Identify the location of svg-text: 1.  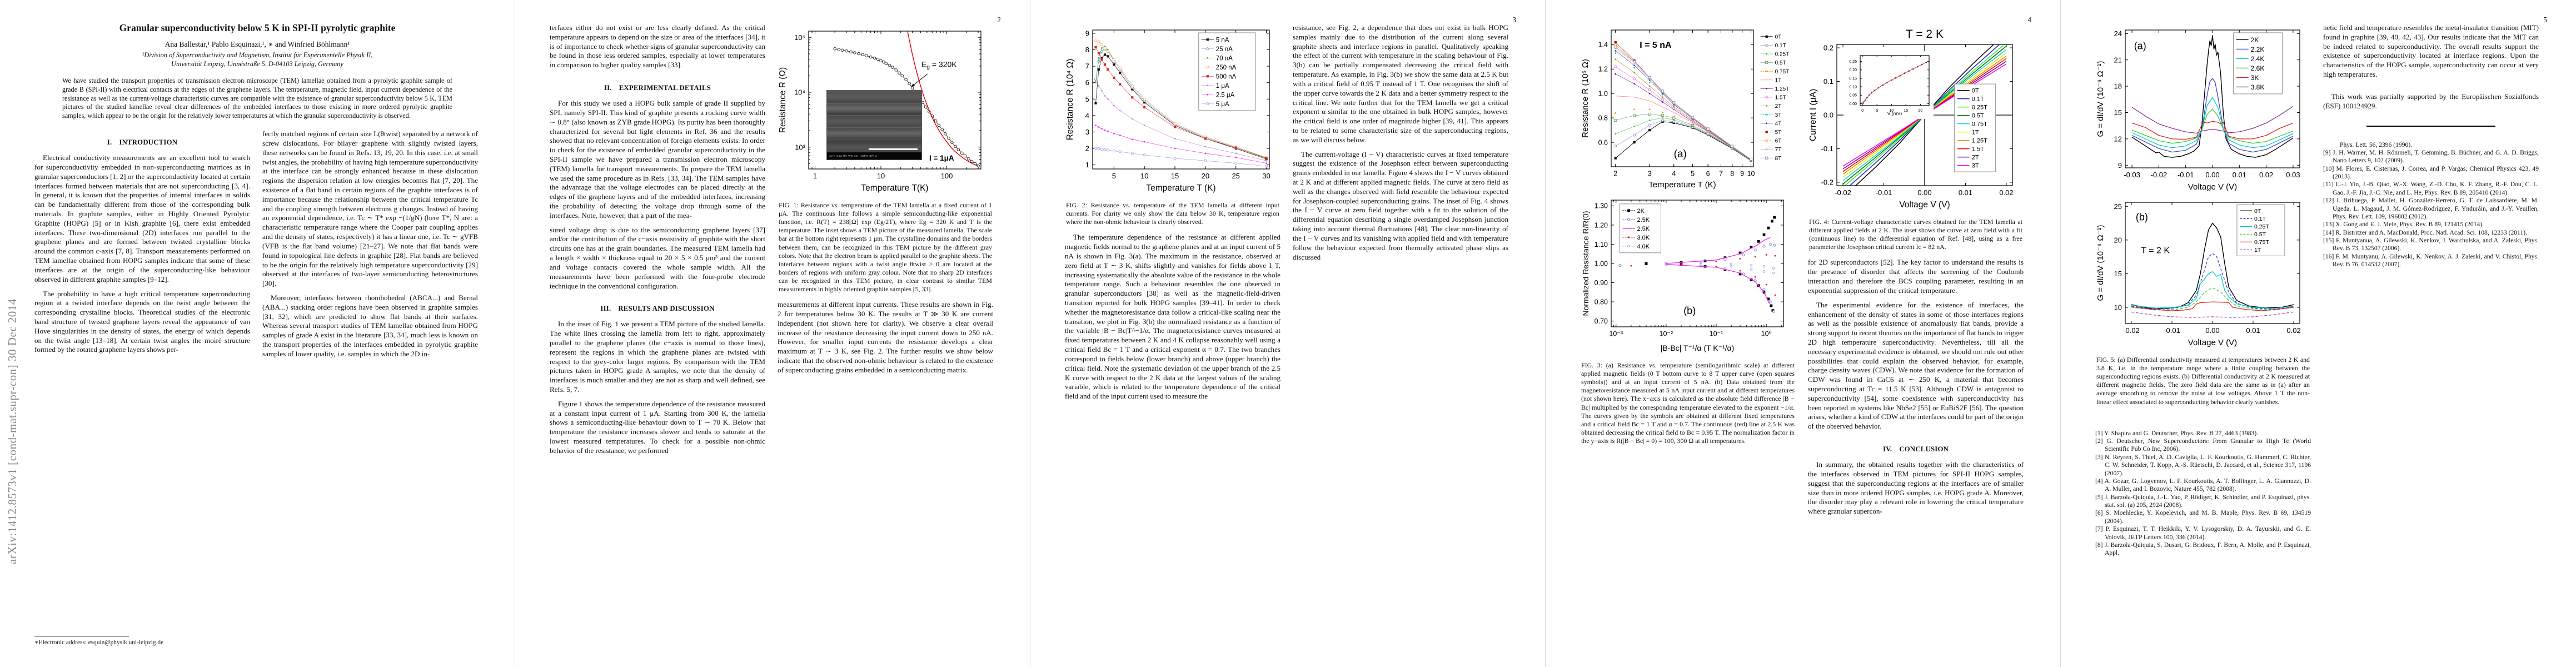
(1087, 165).